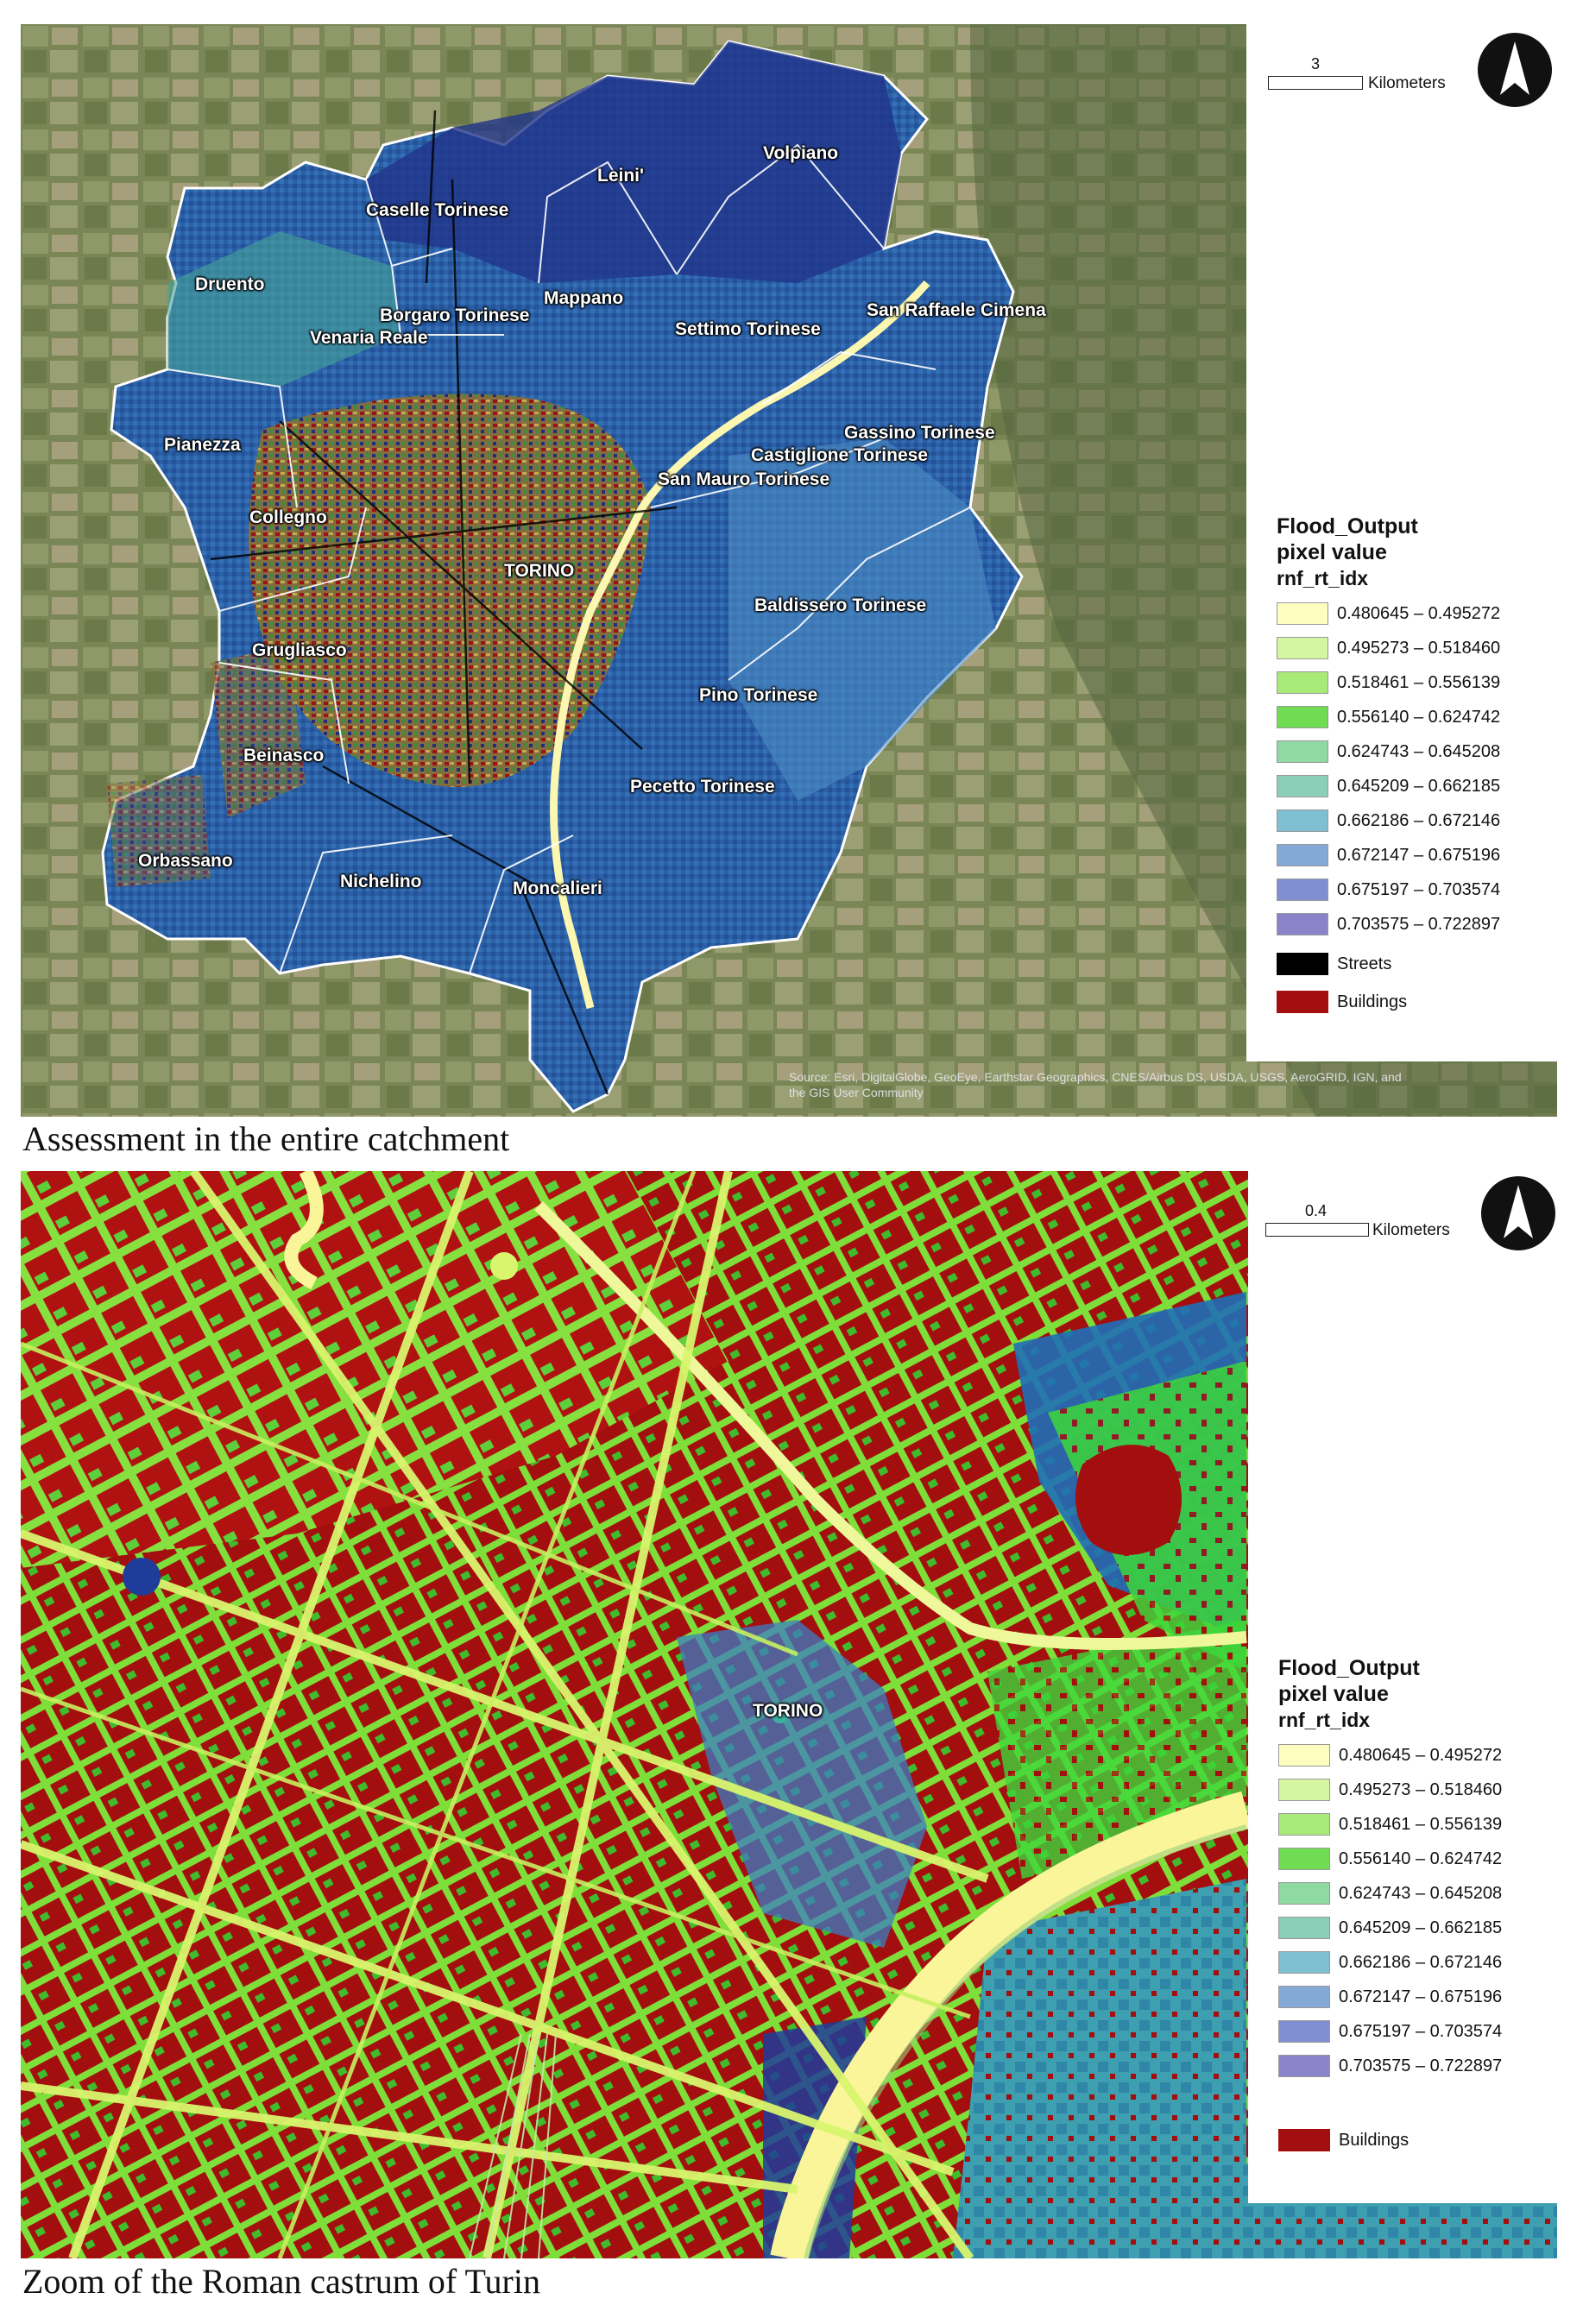  I want to click on town-label: Settimo Torinese, so click(748, 329).